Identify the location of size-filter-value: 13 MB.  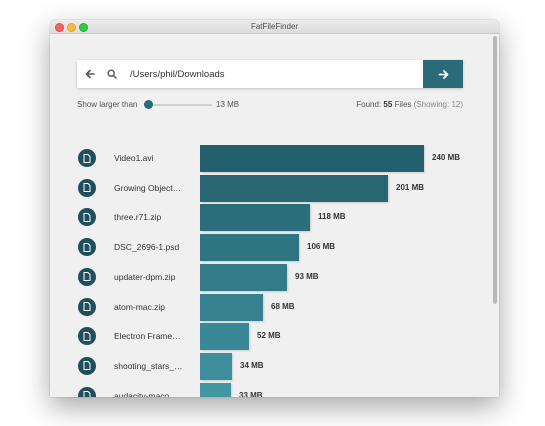
(228, 104).